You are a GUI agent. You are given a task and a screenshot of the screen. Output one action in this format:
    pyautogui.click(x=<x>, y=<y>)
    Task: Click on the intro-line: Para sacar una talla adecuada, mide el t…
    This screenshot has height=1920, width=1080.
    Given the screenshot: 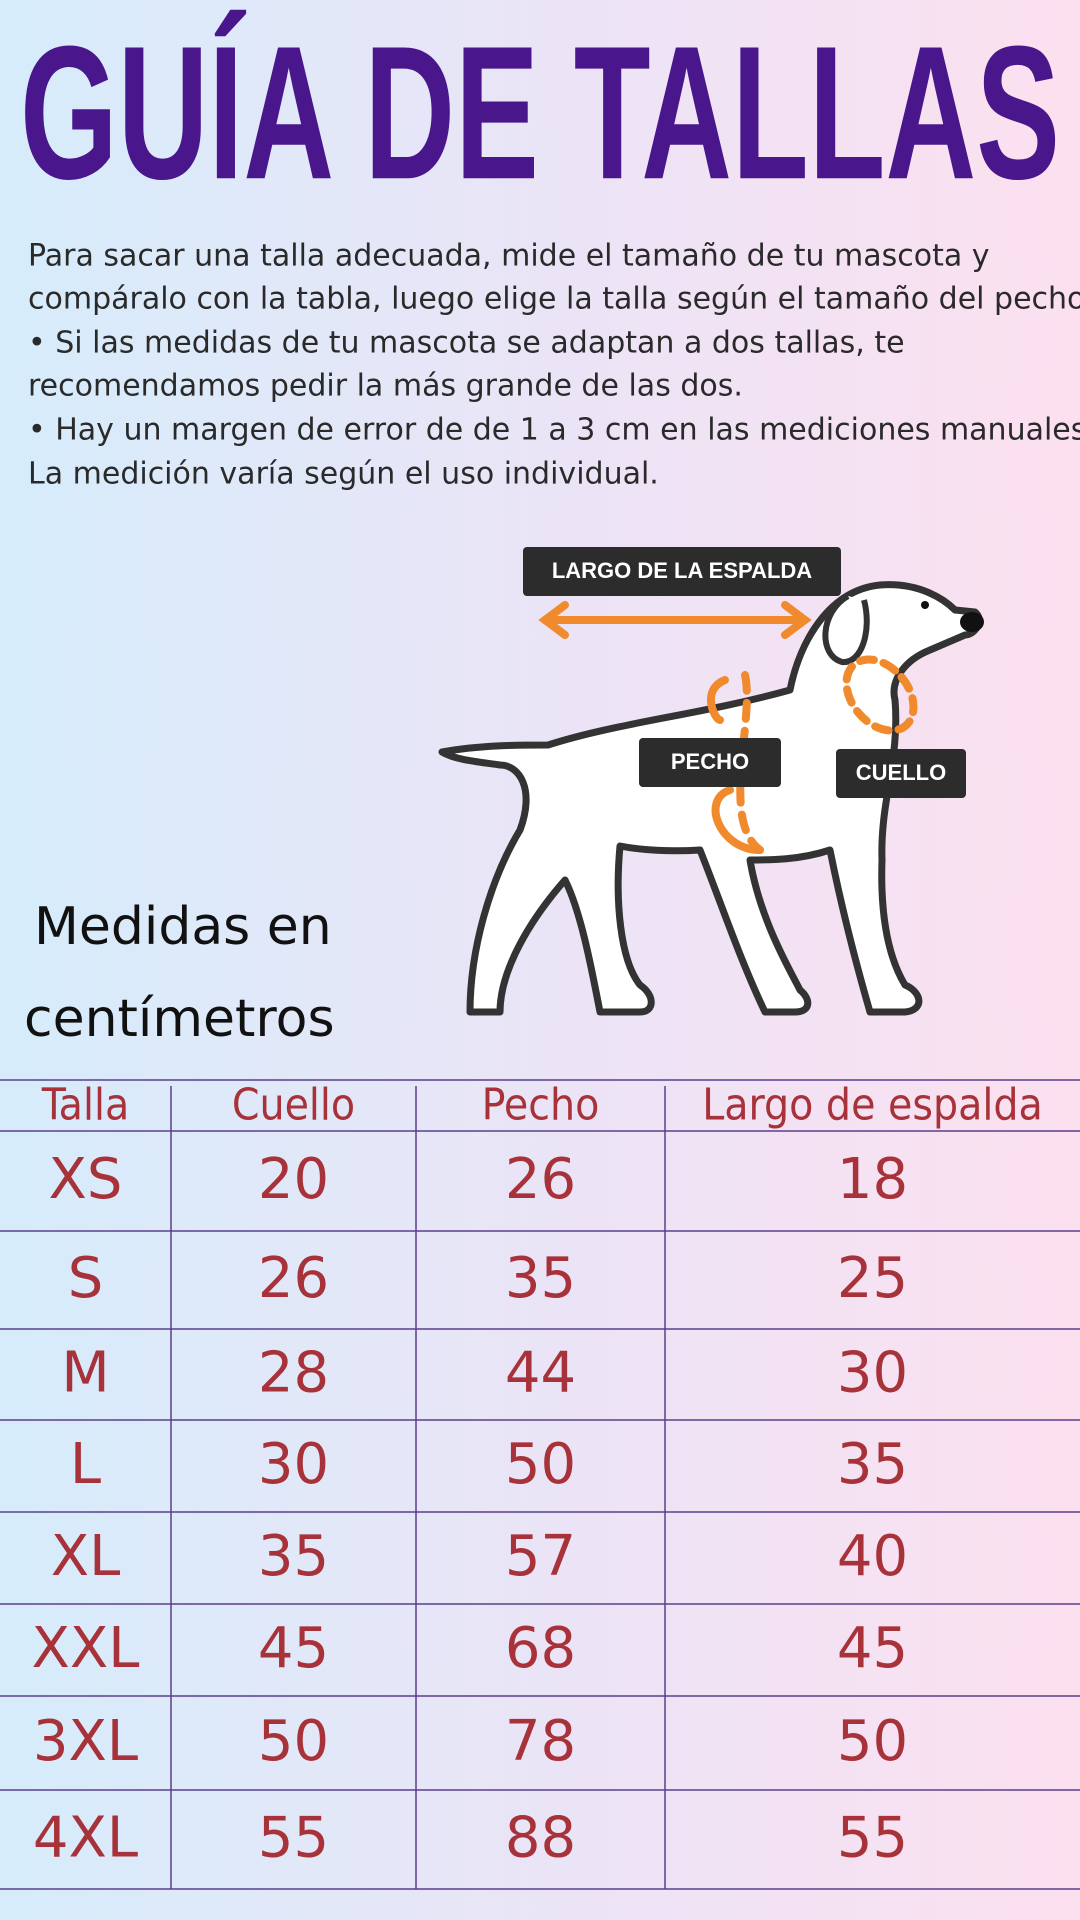 What is the action you would take?
    pyautogui.click(x=509, y=256)
    